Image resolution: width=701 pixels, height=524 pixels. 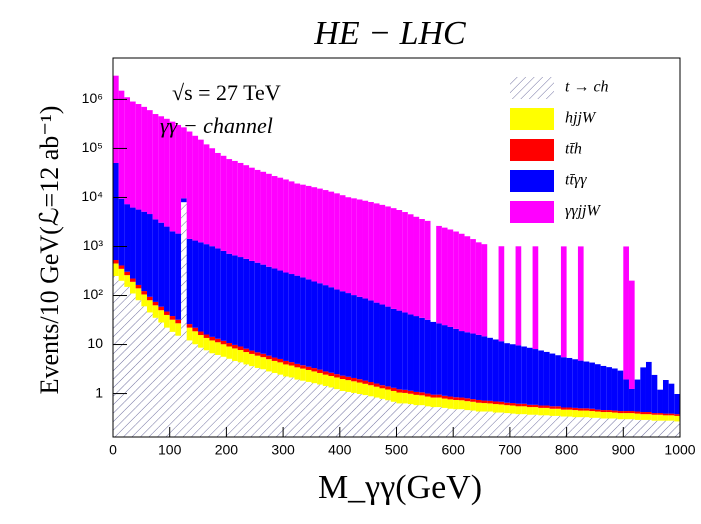 I want to click on annotation: √s = 27 TeV, so click(x=226, y=92).